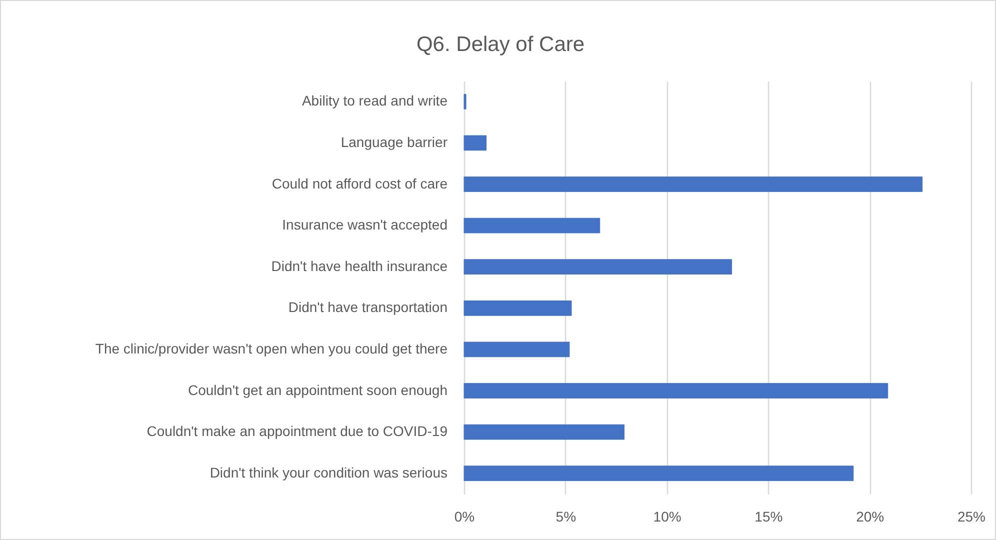 This screenshot has width=996, height=540. What do you see at coordinates (329, 472) in the screenshot?
I see `y-tick-label: Didn't think your condition was serious` at bounding box center [329, 472].